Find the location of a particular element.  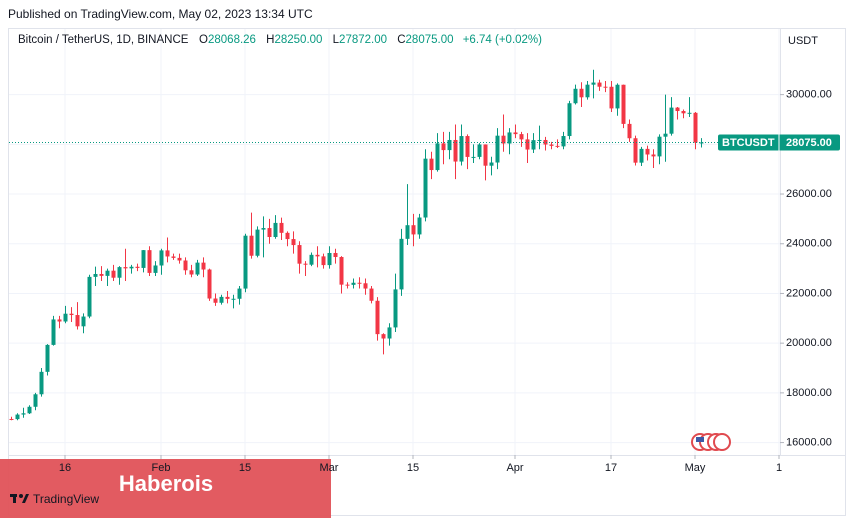

brand-logo is located at coordinates (19, 498).